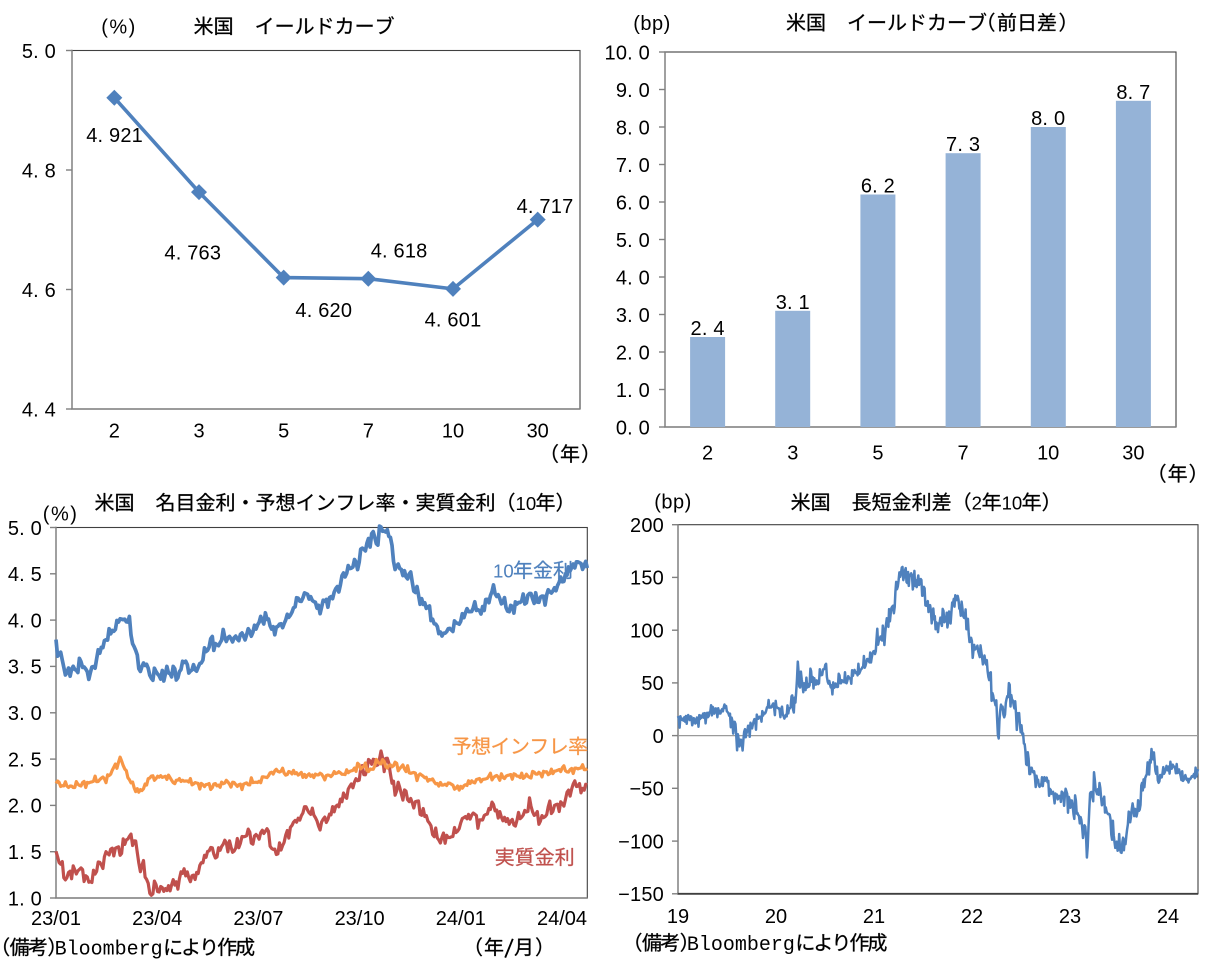  I want to click on svg-text: 4. 717, so click(545, 207).